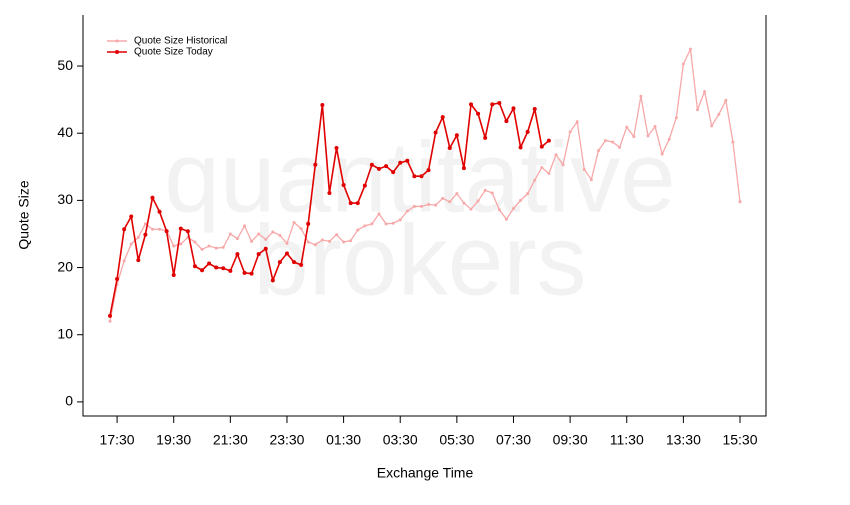  I want to click on y-tick-label: 30, so click(65, 199).